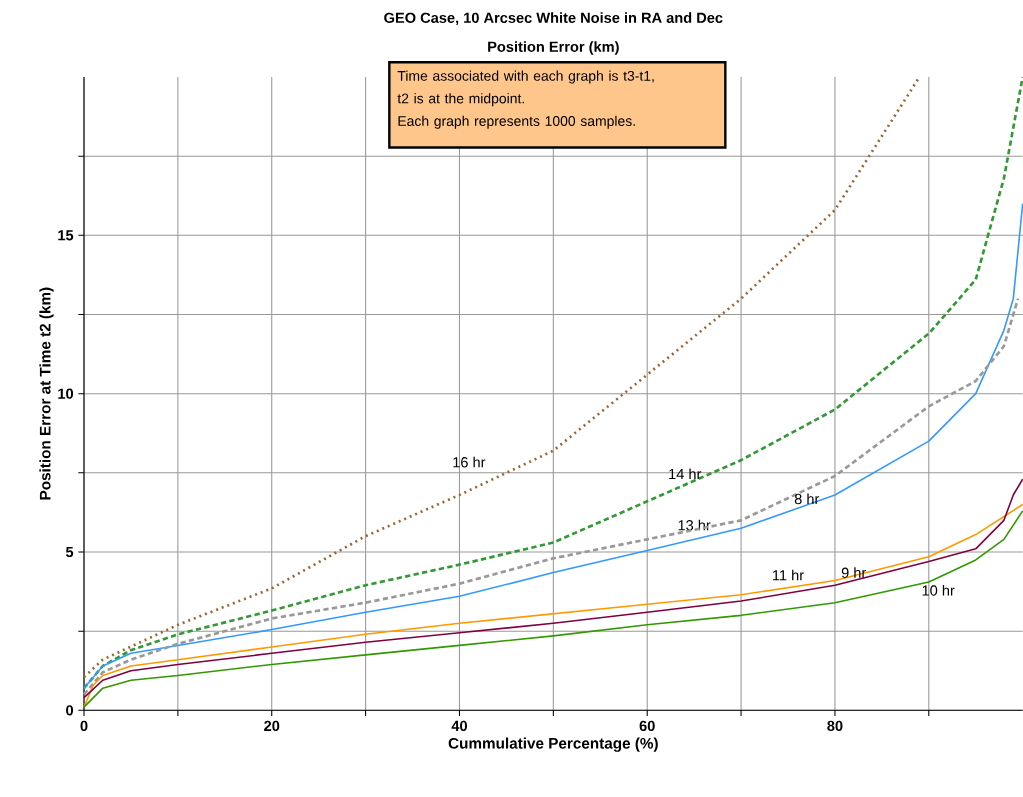  Describe the element at coordinates (70, 710) in the screenshot. I see `y-tick-label: 0` at that location.